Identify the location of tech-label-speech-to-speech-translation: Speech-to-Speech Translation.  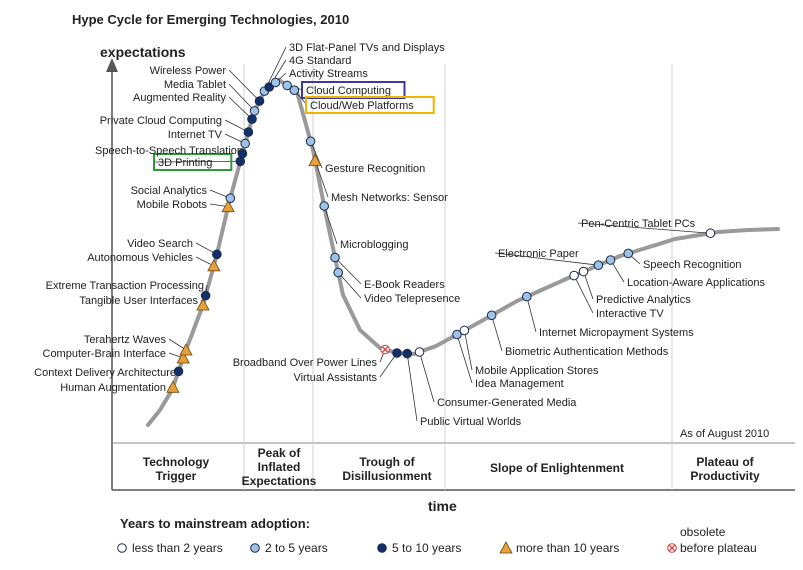
(169, 151).